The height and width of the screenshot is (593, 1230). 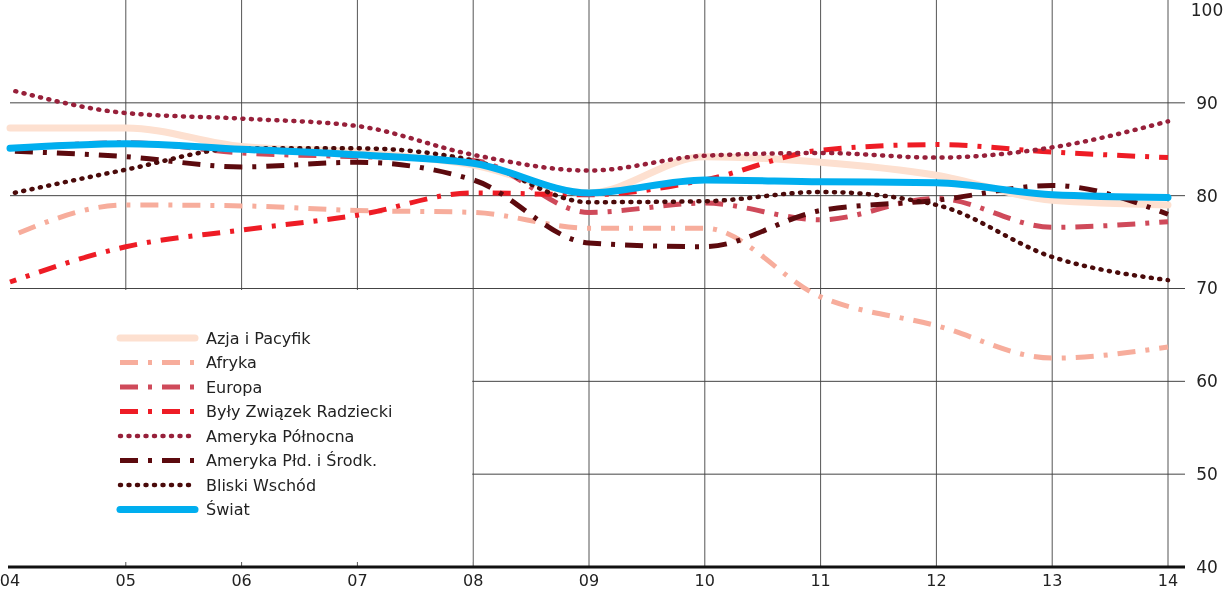 What do you see at coordinates (1052, 580) in the screenshot?
I see `x-tick-label: 13` at bounding box center [1052, 580].